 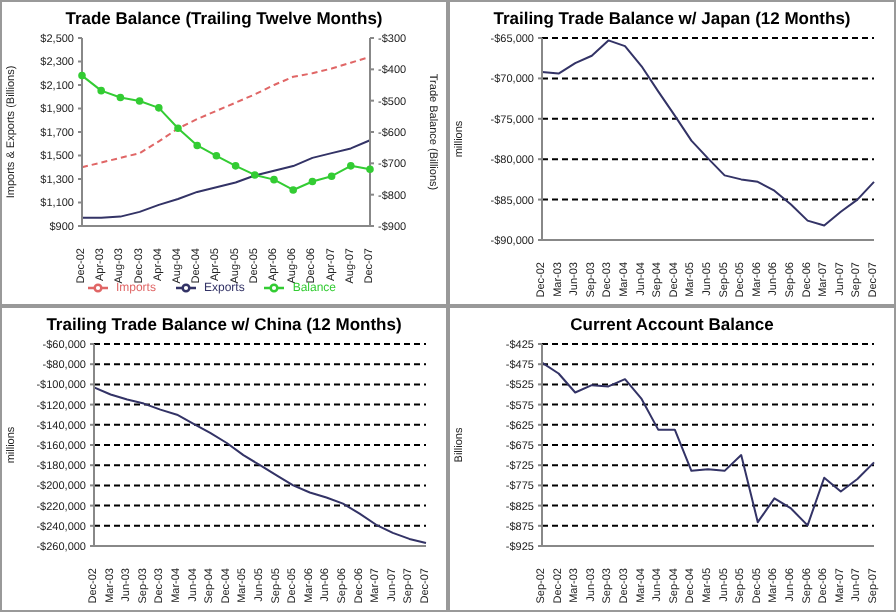 I want to click on chart-title: Current Account Balance, so click(x=672, y=325).